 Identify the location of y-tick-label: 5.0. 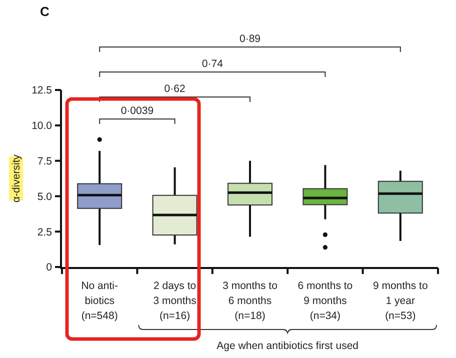
(44, 196).